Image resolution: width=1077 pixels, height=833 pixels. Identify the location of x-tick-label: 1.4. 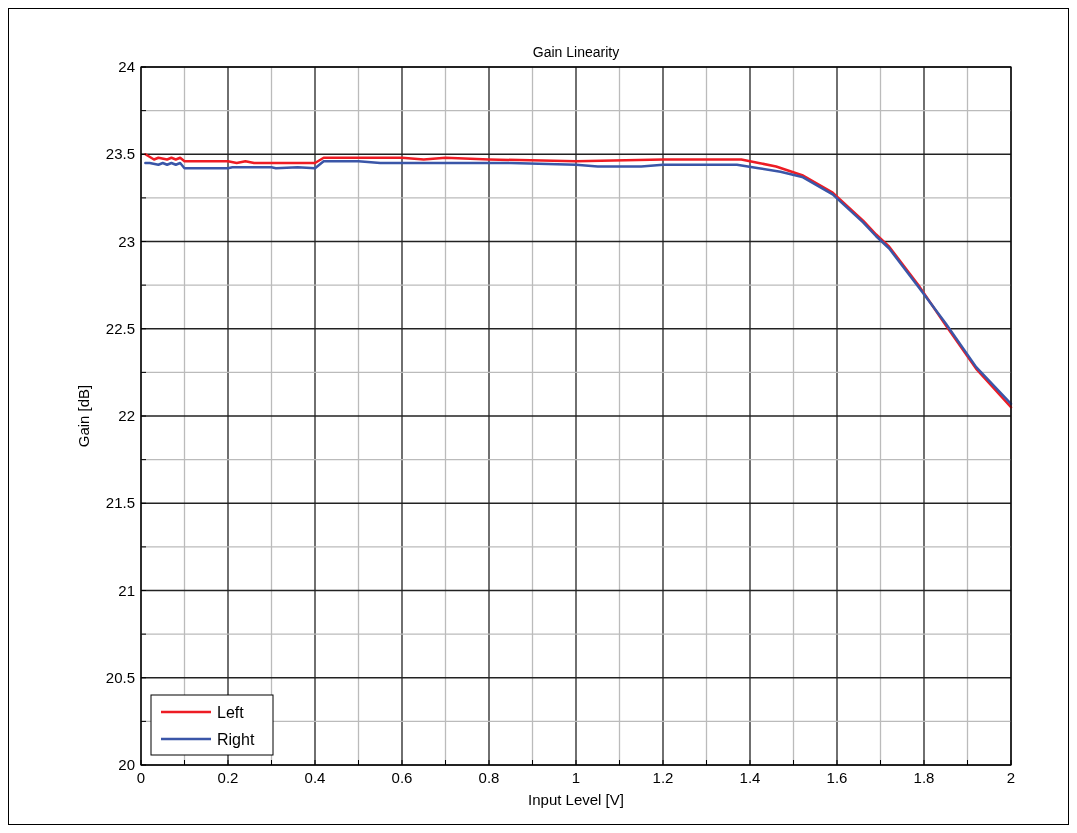
(750, 777).